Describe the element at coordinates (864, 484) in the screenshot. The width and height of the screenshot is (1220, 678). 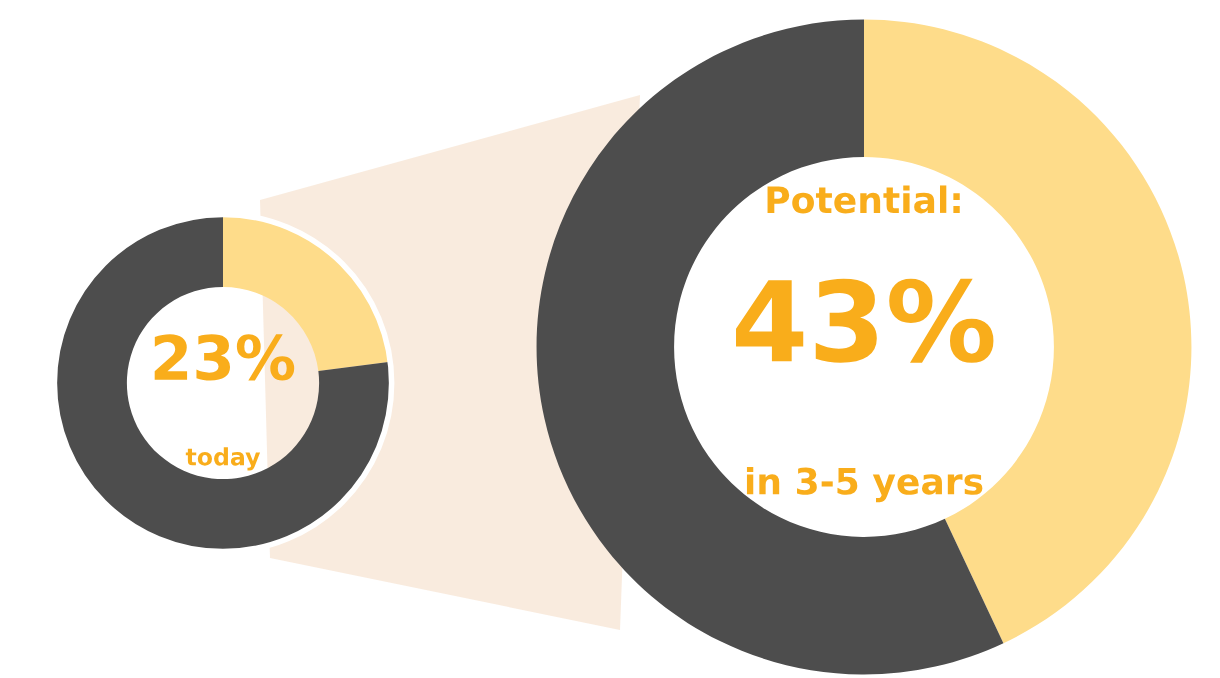
I see `text: in 3-5 years` at that location.